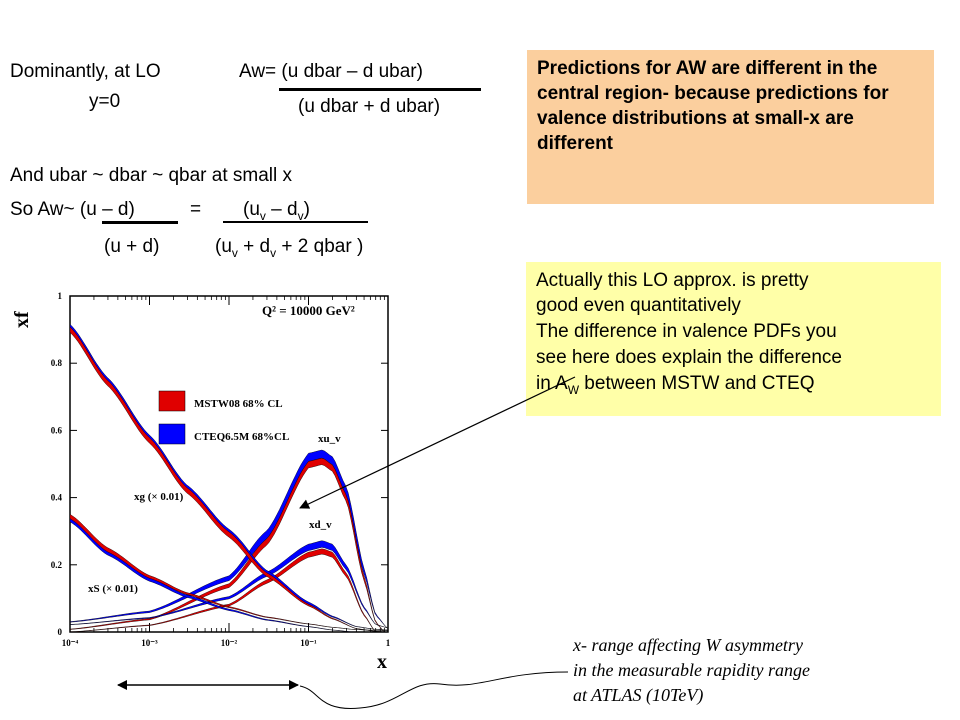 This screenshot has height=720, width=960. What do you see at coordinates (331, 71) in the screenshot?
I see `aw-numerator: Aw= (u dbar – d ubar)` at bounding box center [331, 71].